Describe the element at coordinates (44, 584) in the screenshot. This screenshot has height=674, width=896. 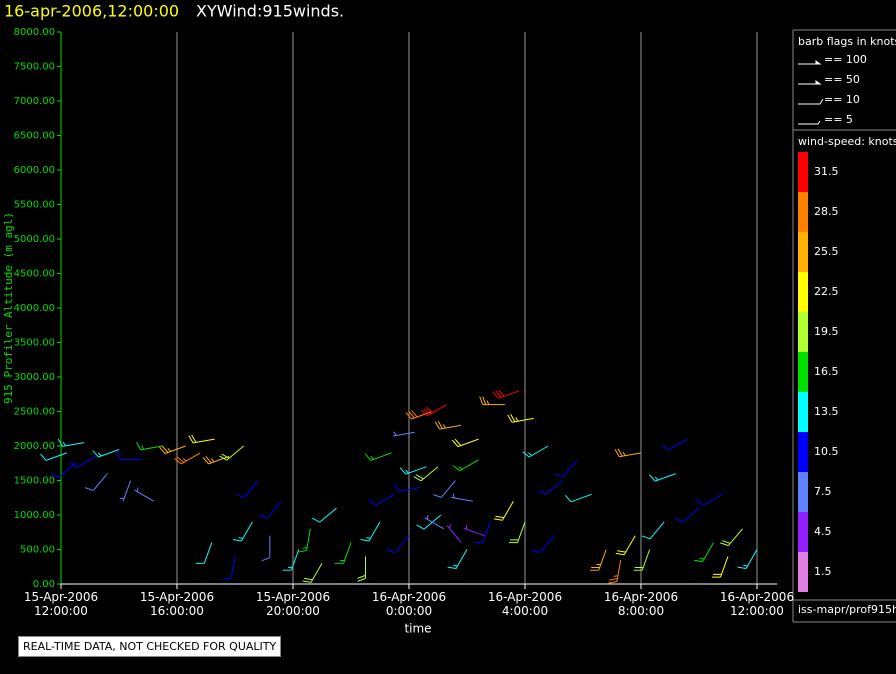
I see `y-tick-label: 0.00` at that location.